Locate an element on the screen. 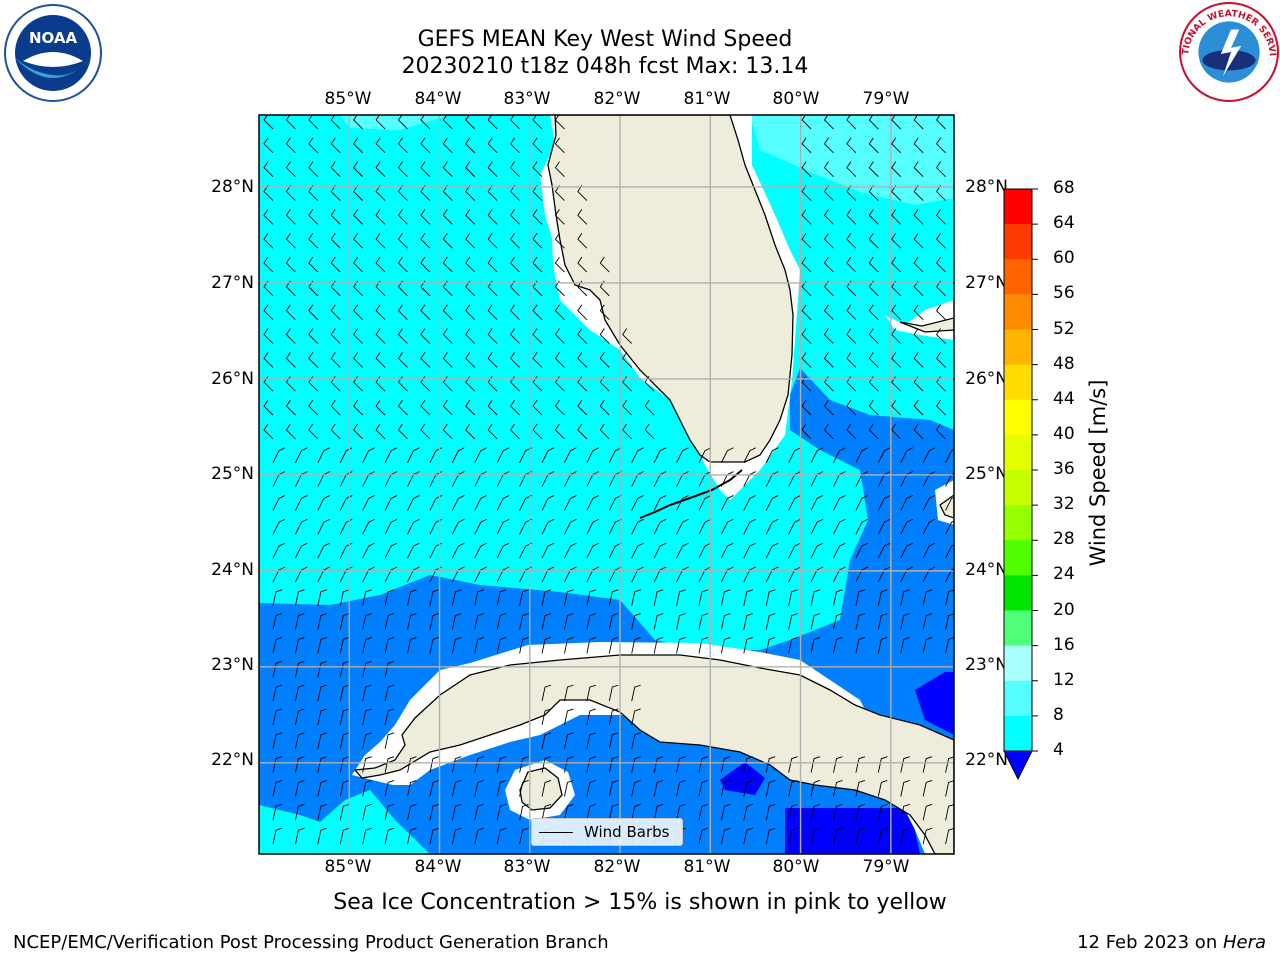 The width and height of the screenshot is (1280, 960). lon-label-bottom: 80°W is located at coordinates (796, 867).